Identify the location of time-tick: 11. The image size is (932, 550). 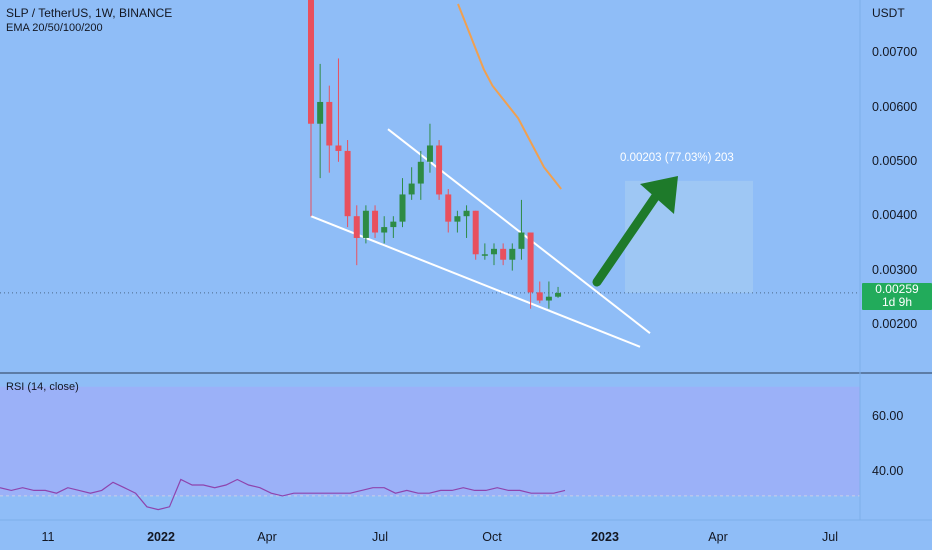
(48, 537).